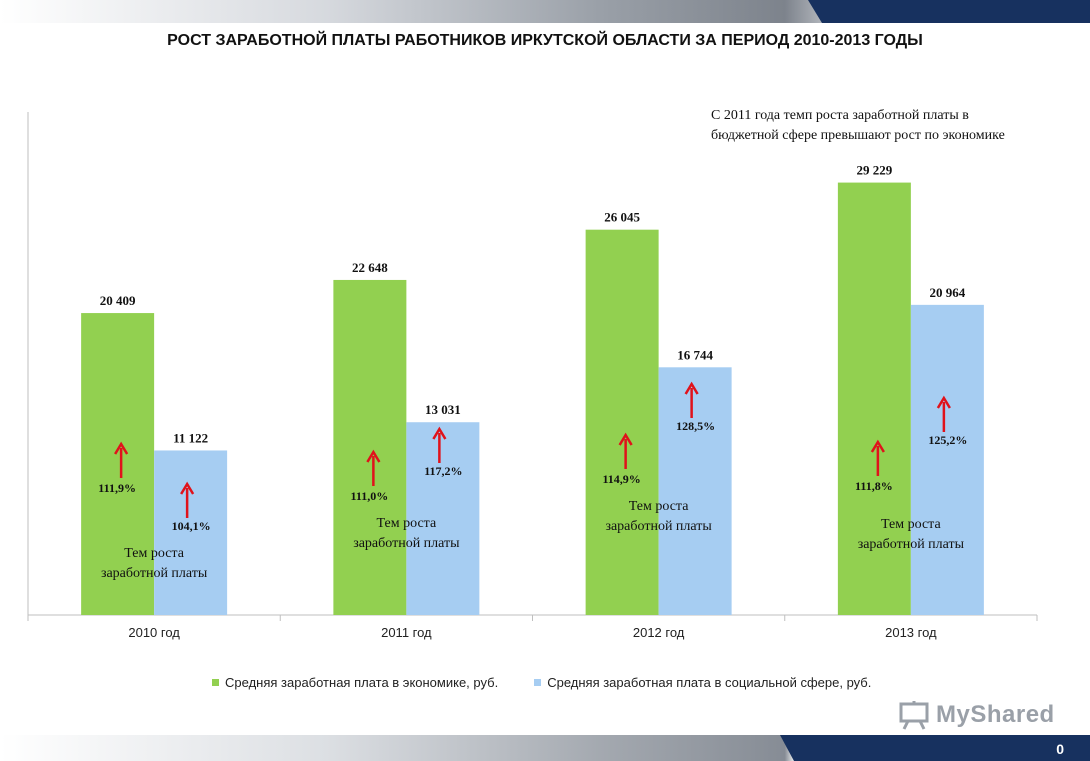  Describe the element at coordinates (621, 479) in the screenshot. I see `growth-label-economy: 114,9%` at that location.